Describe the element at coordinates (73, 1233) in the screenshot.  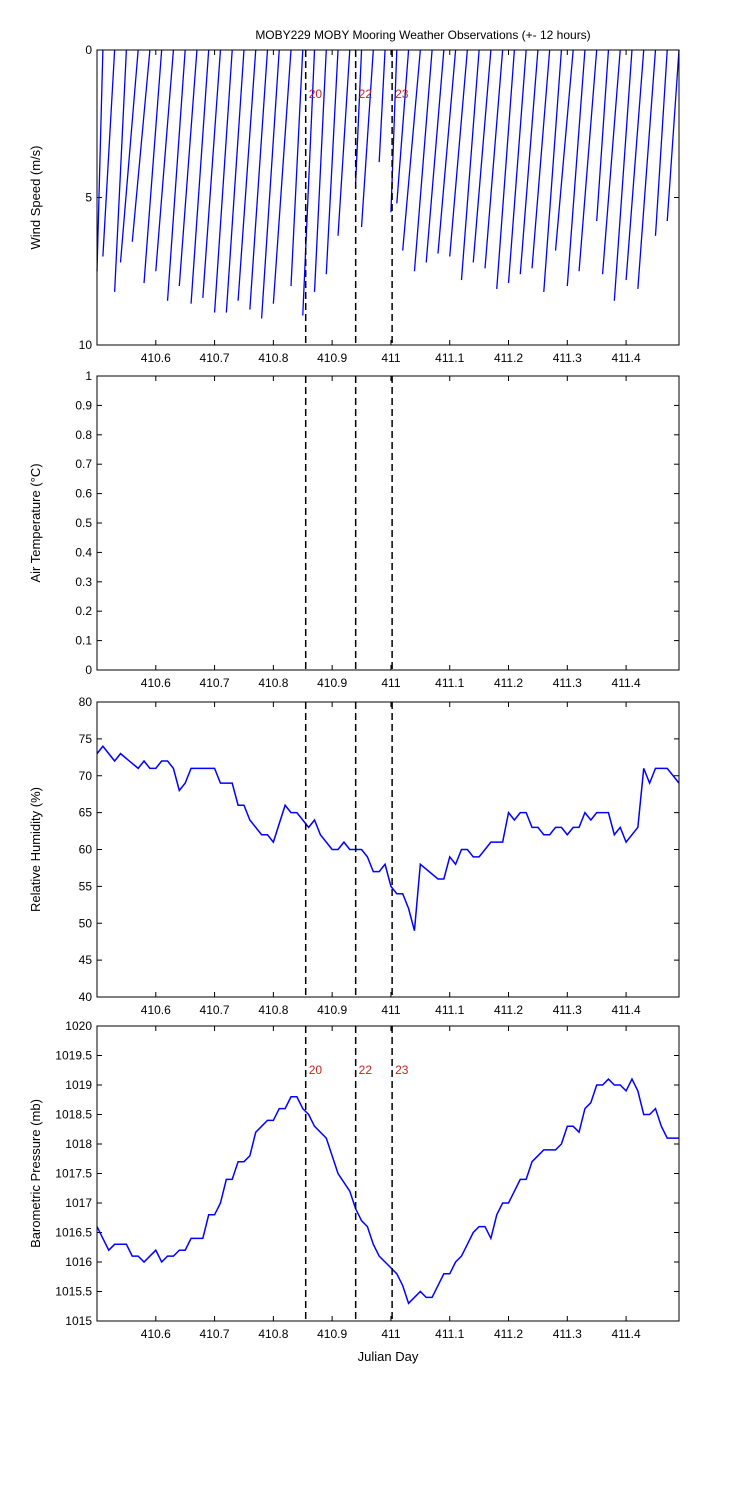
I see `y-tick-label: 1016.5` at that location.